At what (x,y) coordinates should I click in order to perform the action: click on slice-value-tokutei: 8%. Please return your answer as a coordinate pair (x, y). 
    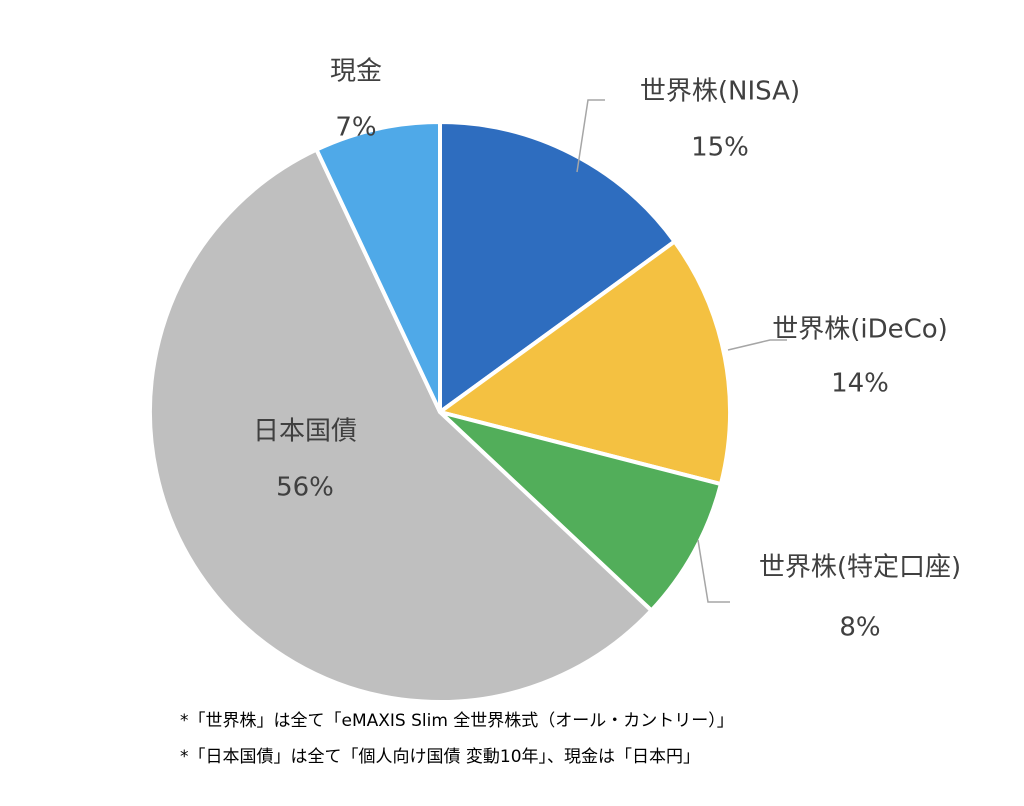
    Looking at the image, I should click on (859, 628).